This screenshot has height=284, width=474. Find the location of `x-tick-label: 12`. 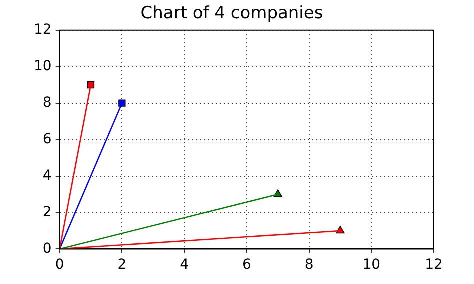

x-tick-label: 12 is located at coordinates (434, 265).